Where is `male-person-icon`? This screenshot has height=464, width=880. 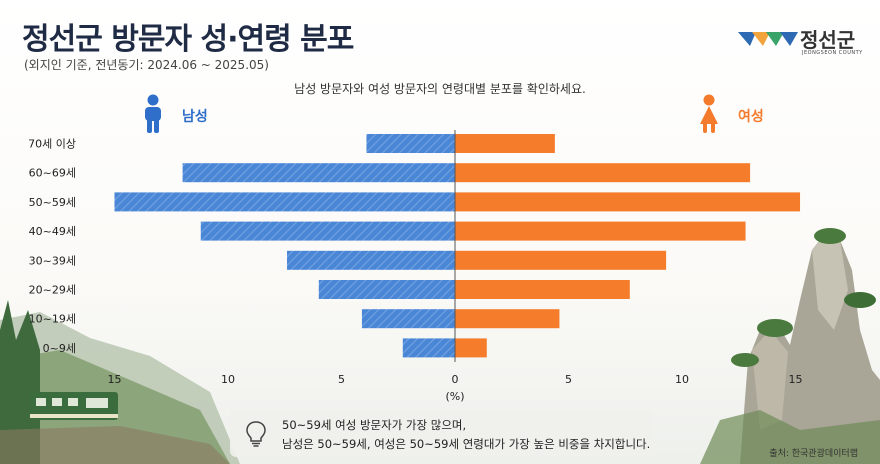
male-person-icon is located at coordinates (153, 113).